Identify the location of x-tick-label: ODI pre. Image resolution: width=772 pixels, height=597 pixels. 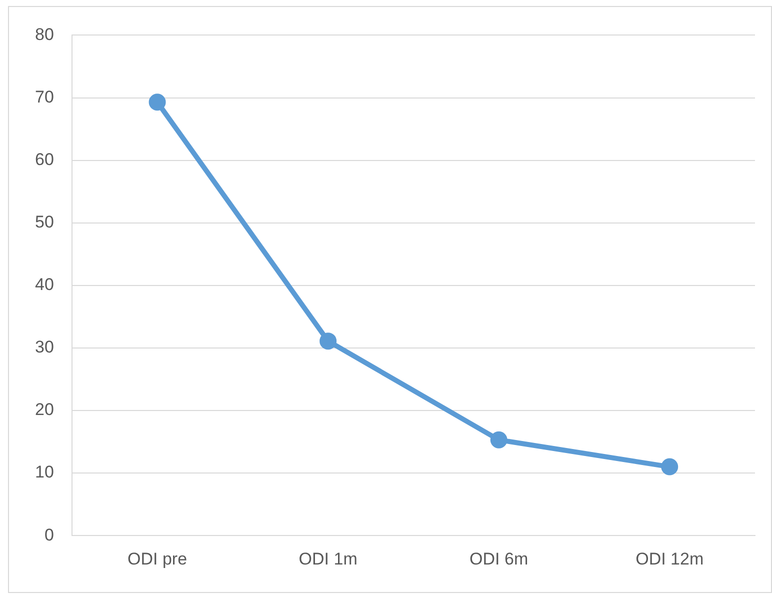
(158, 558).